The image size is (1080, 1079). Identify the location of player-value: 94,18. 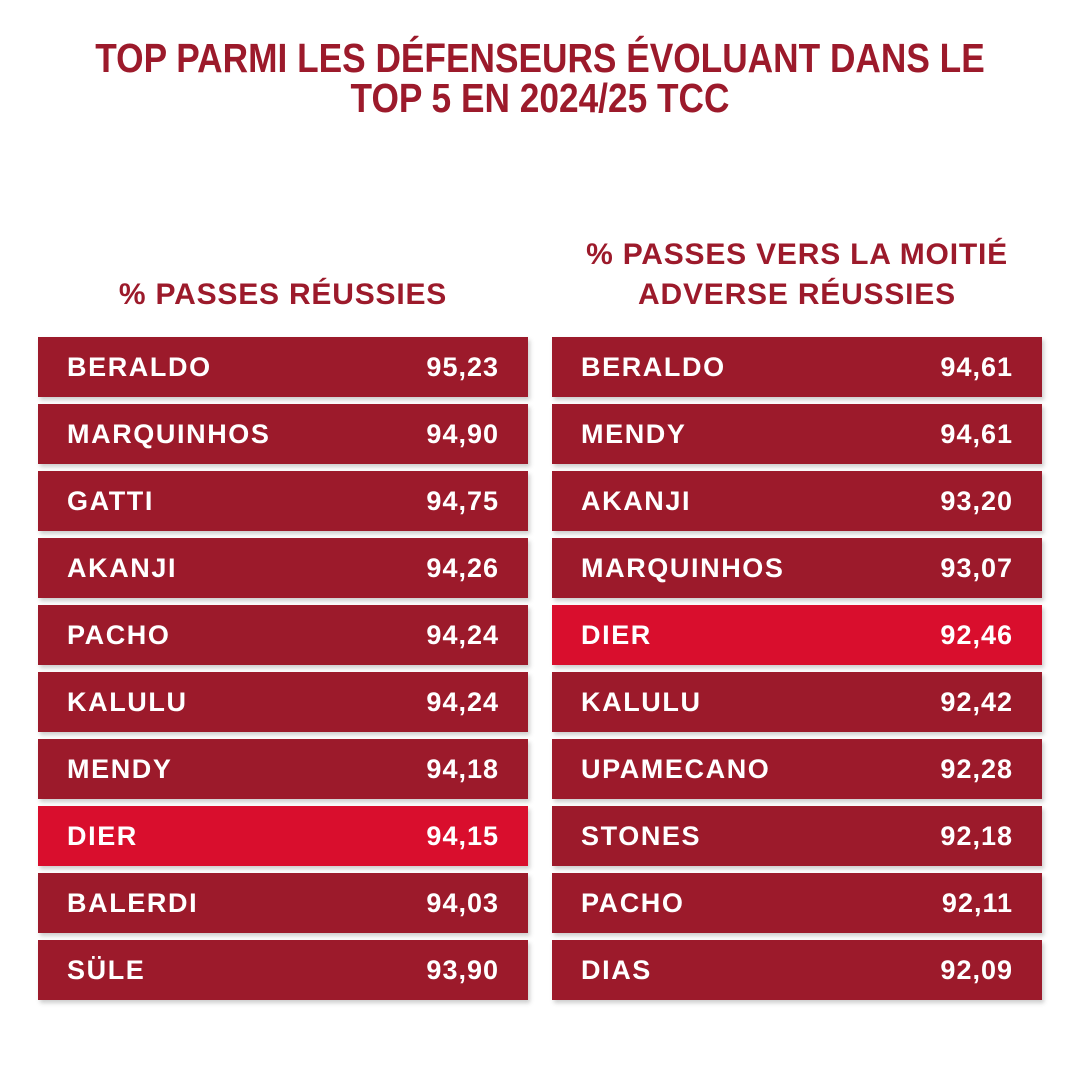
(462, 768).